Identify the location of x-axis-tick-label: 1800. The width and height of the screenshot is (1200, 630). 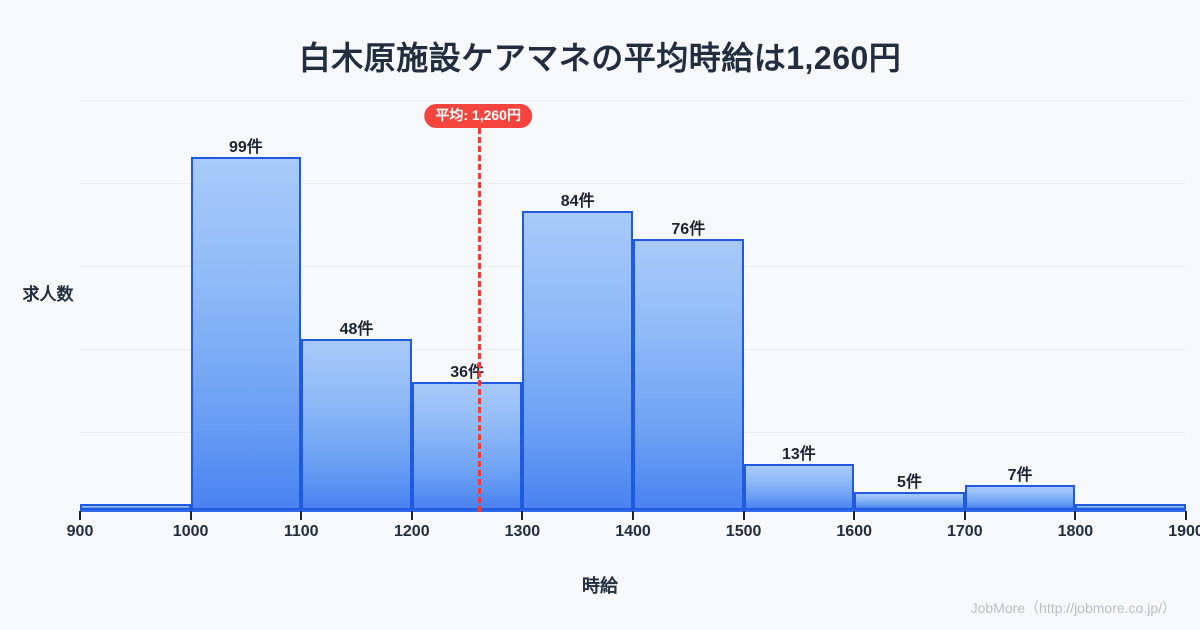
(1075, 531).